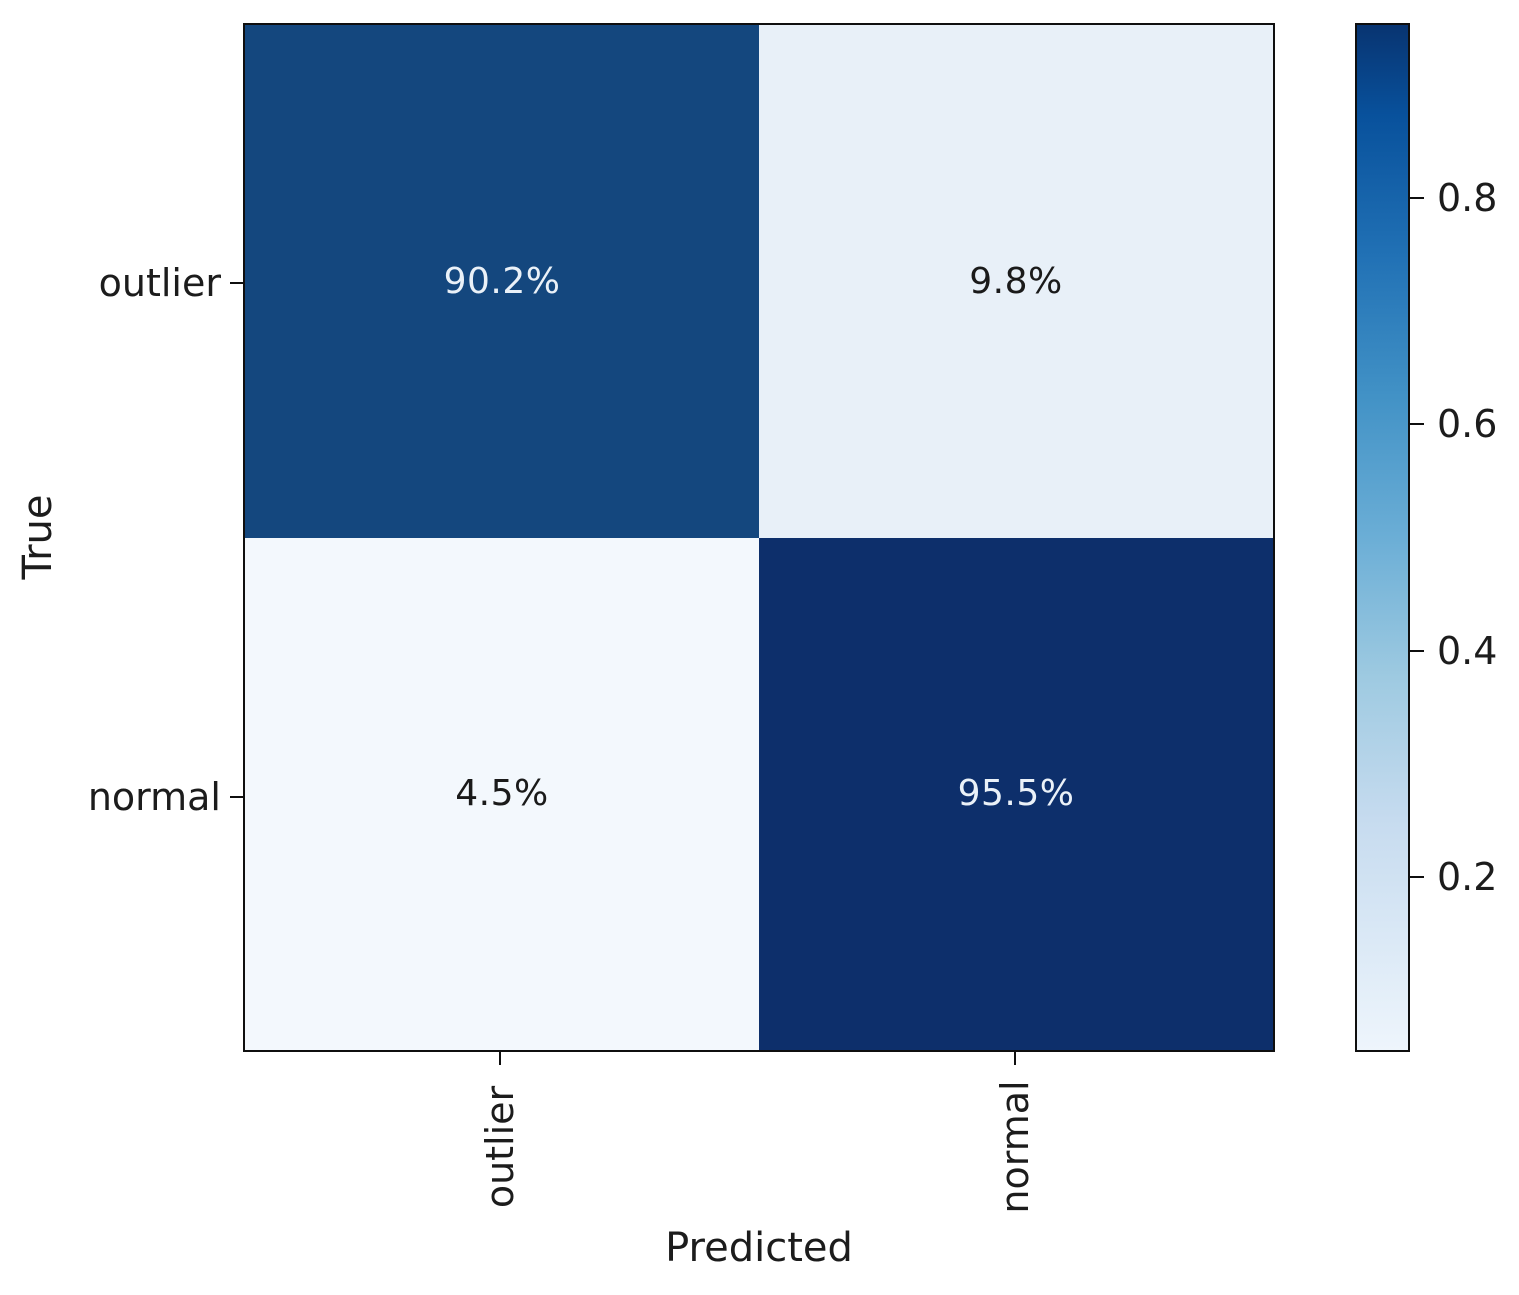 This screenshot has width=1519, height=1295. Describe the element at coordinates (500, 1058) in the screenshot. I see `x-tick-mark-outlier` at that location.